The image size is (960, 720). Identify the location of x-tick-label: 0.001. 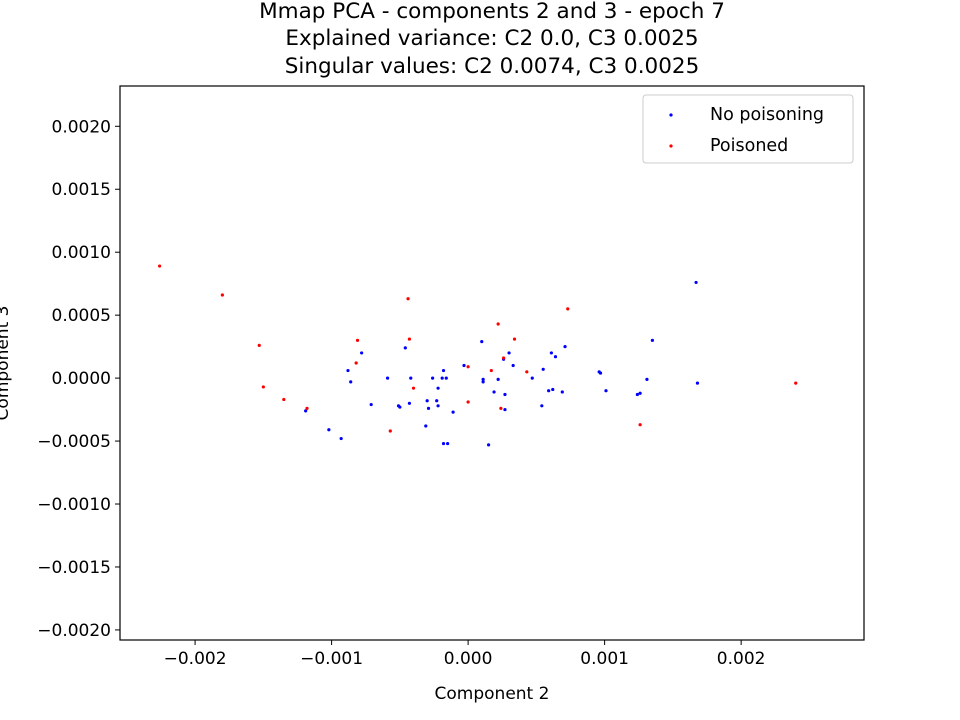
(604, 659).